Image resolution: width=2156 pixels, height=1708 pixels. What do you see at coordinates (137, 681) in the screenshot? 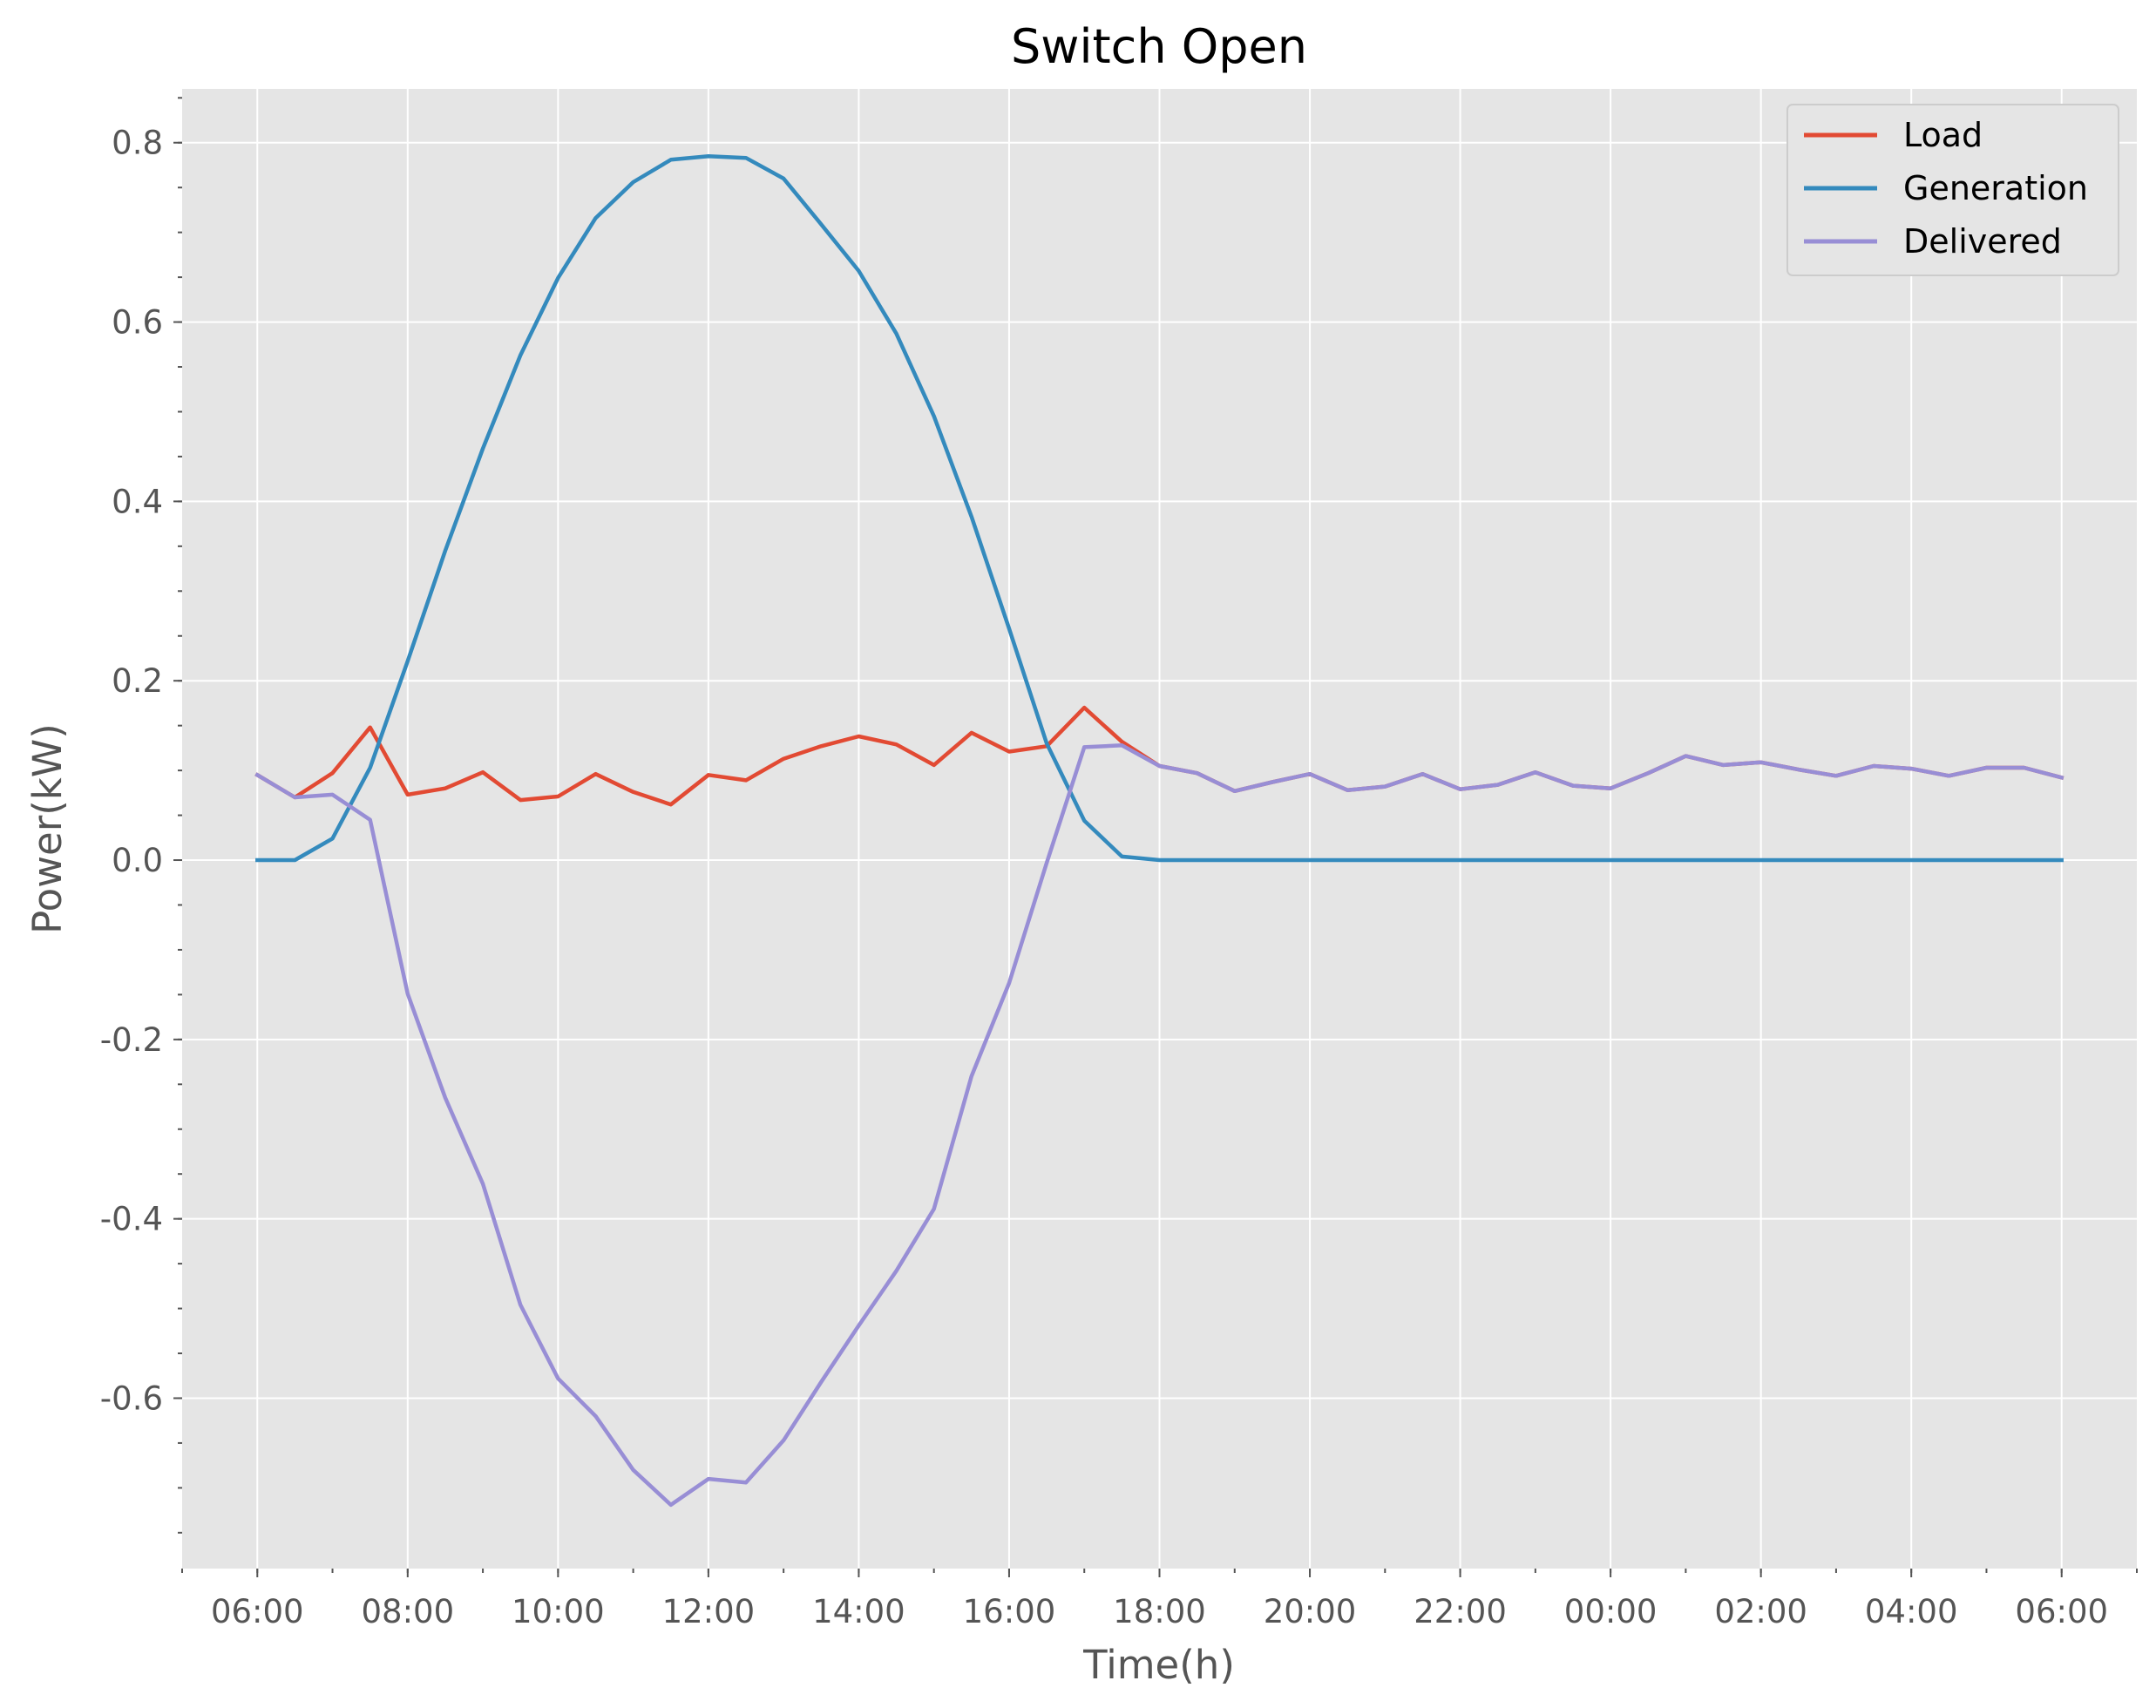
I see `y-tick-label: 0.2` at bounding box center [137, 681].